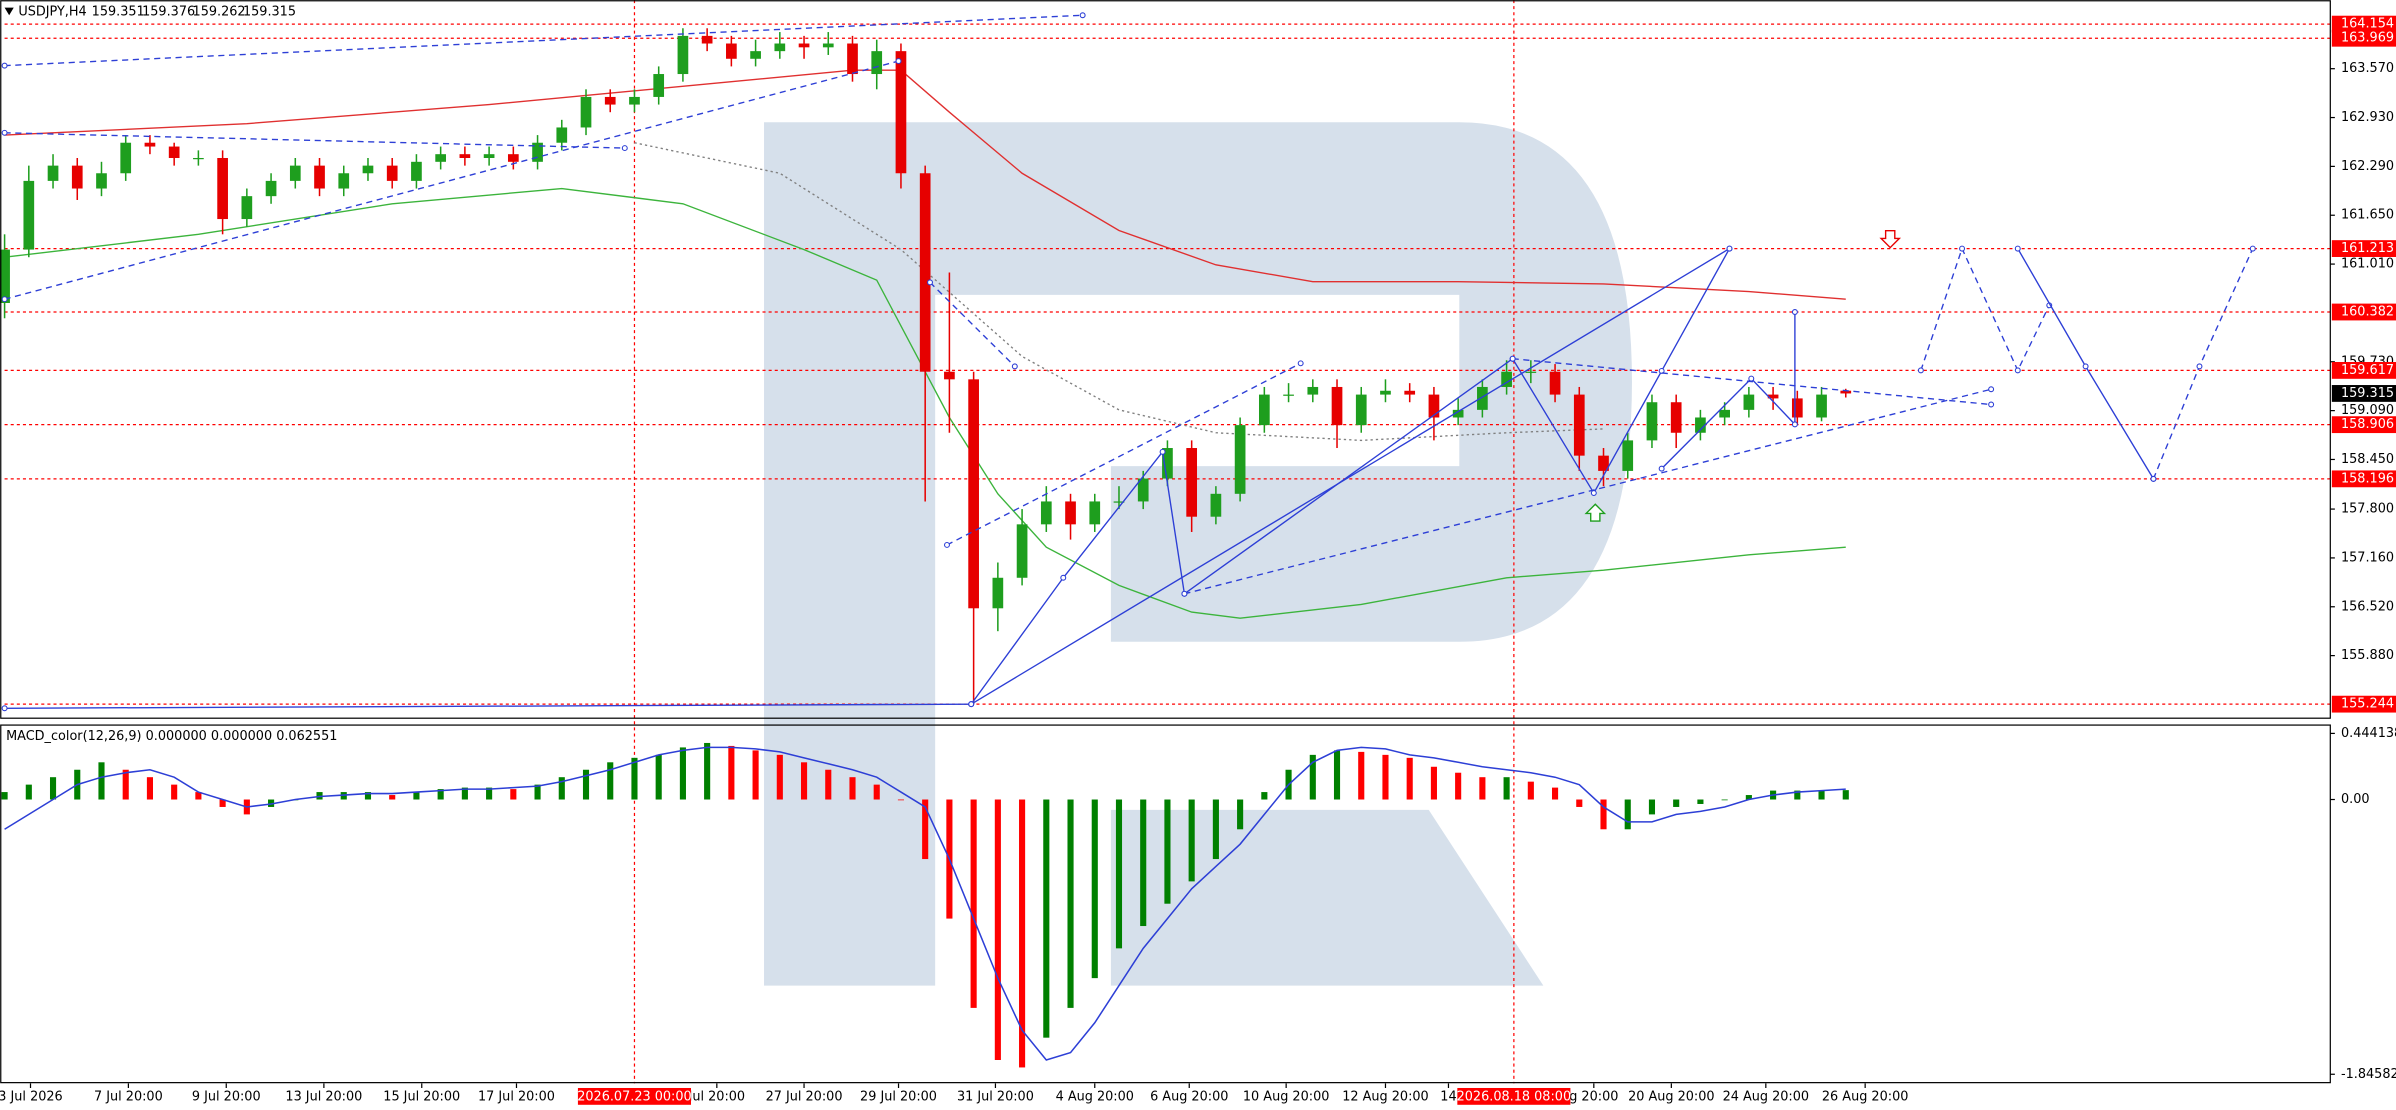 The height and width of the screenshot is (1110, 2396). Describe the element at coordinates (2367, 478) in the screenshot. I see `level-label: 158.196` at that location.